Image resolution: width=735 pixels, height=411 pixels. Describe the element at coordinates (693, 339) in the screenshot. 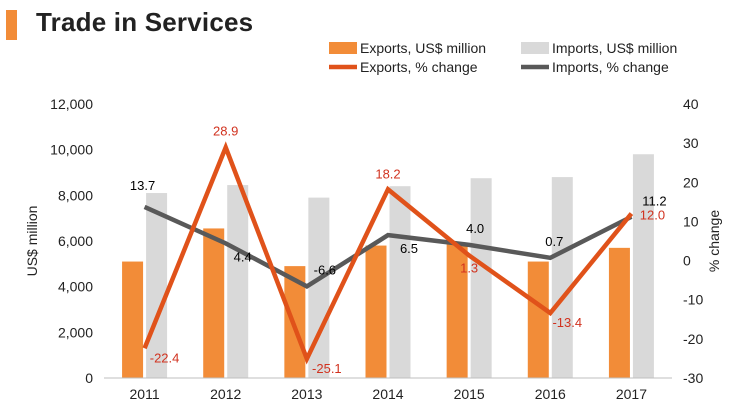

I see `y2-tick-label: -20` at that location.